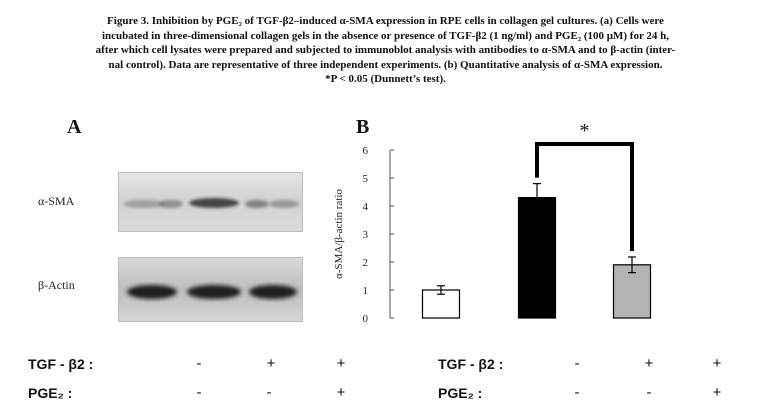 This screenshot has width=771, height=405. What do you see at coordinates (199, 363) in the screenshot?
I see `panel-a-tgf-sign: -` at bounding box center [199, 363].